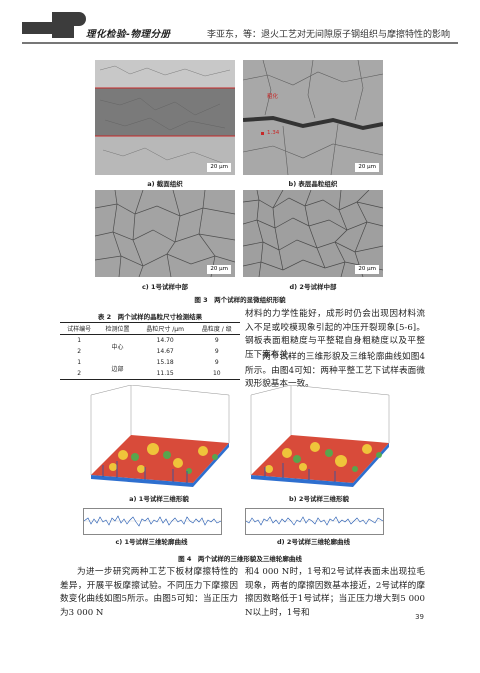  What do you see at coordinates (273, 97) in the screenshot?
I see `annotation-coarsening: 粗化` at bounding box center [273, 97].